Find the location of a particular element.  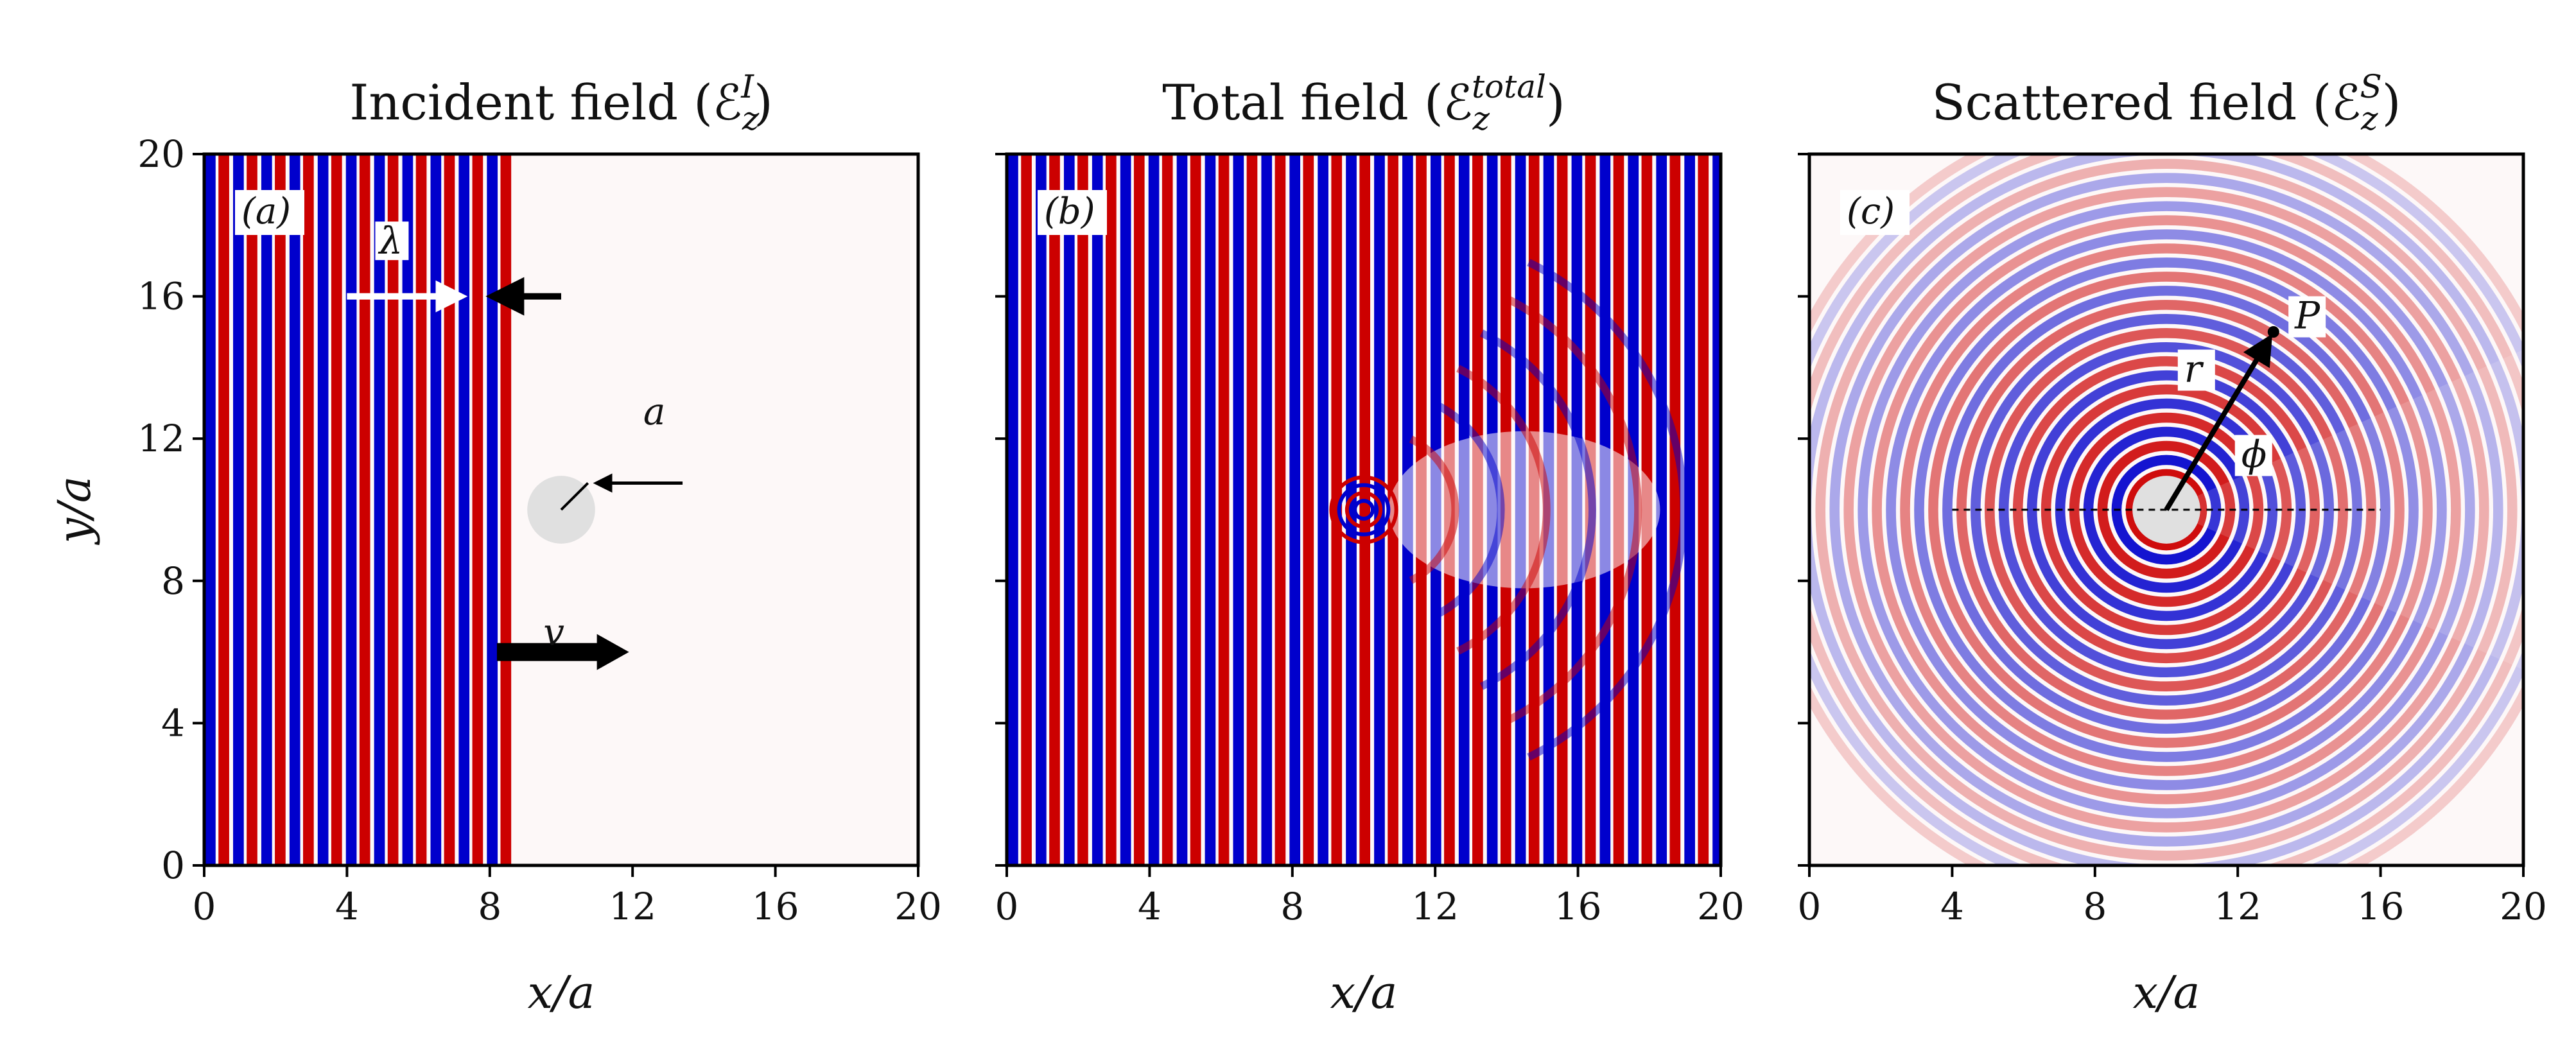

panel-label-a: (a) is located at coordinates (266, 211).